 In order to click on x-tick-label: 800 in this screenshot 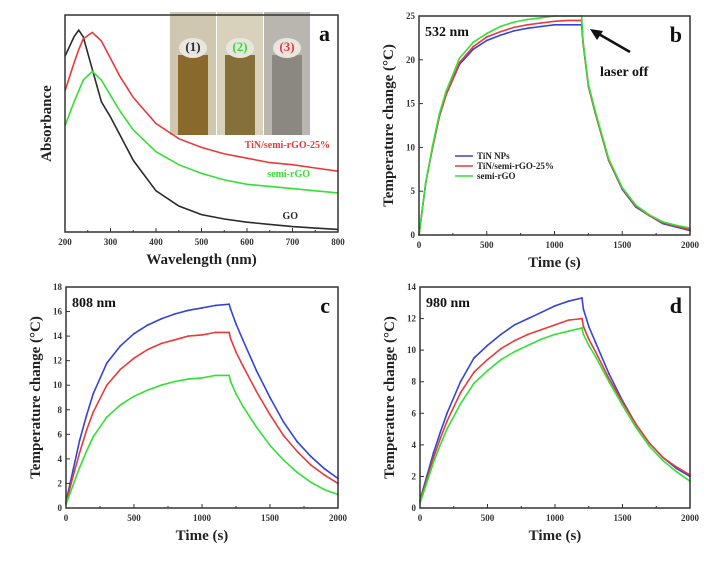, I will do `click(338, 242)`.